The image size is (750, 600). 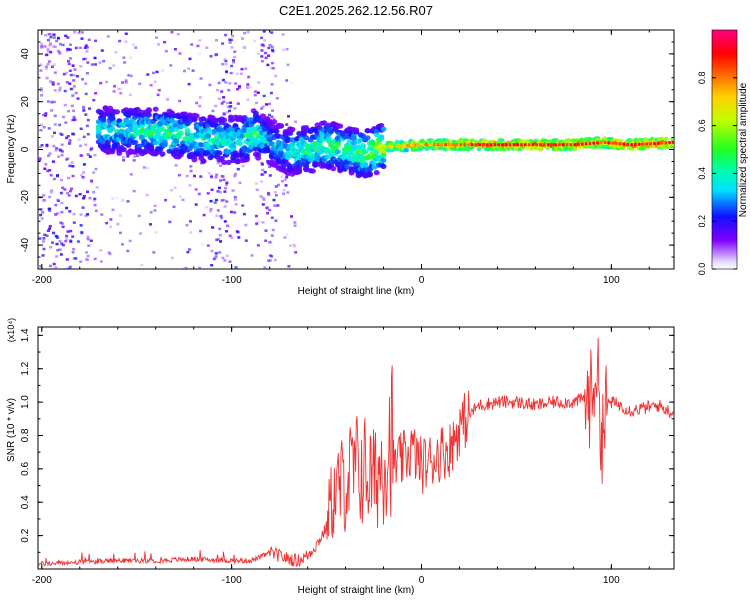 I want to click on y-tick-label: 0.4, so click(x=25, y=502).